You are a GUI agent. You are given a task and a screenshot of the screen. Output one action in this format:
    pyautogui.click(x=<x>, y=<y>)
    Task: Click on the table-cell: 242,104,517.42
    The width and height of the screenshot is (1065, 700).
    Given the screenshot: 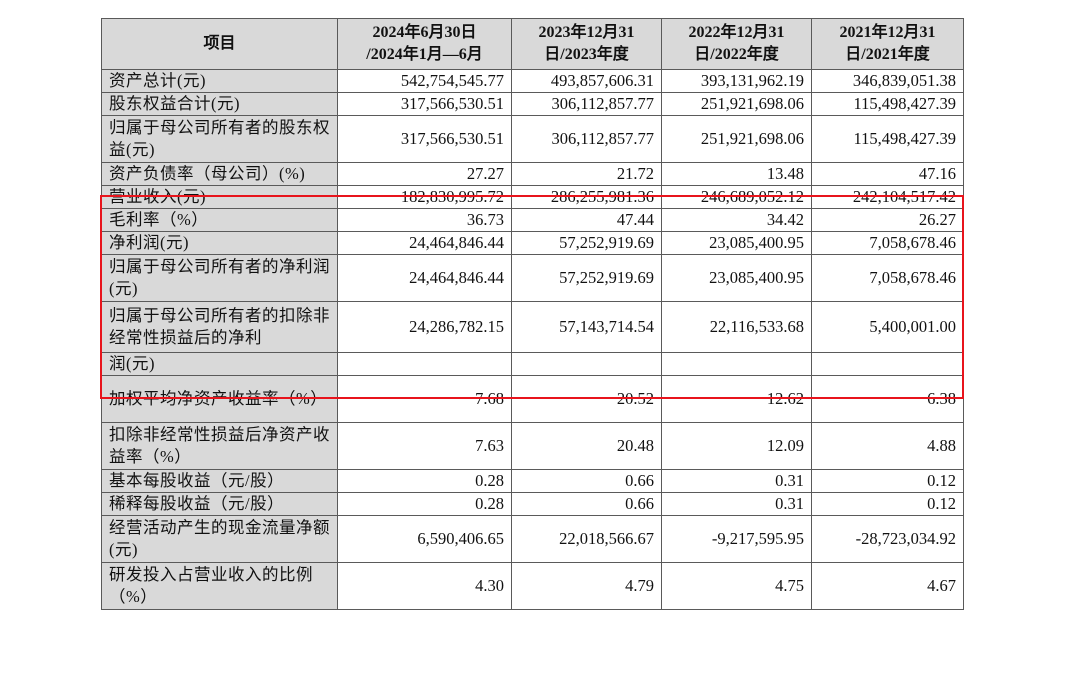 What is the action you would take?
    pyautogui.click(x=887, y=197)
    